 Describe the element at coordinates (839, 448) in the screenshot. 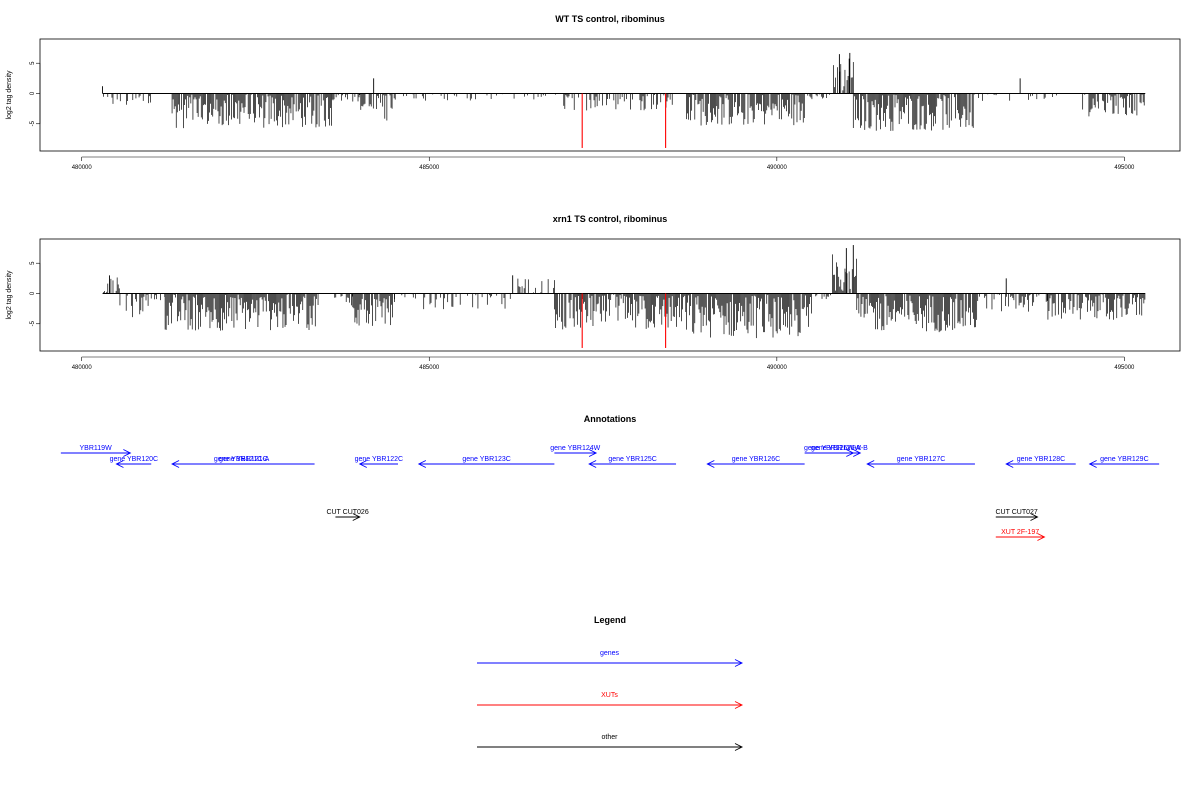

I see `feature-label: gene YBR126W-B` at that location.